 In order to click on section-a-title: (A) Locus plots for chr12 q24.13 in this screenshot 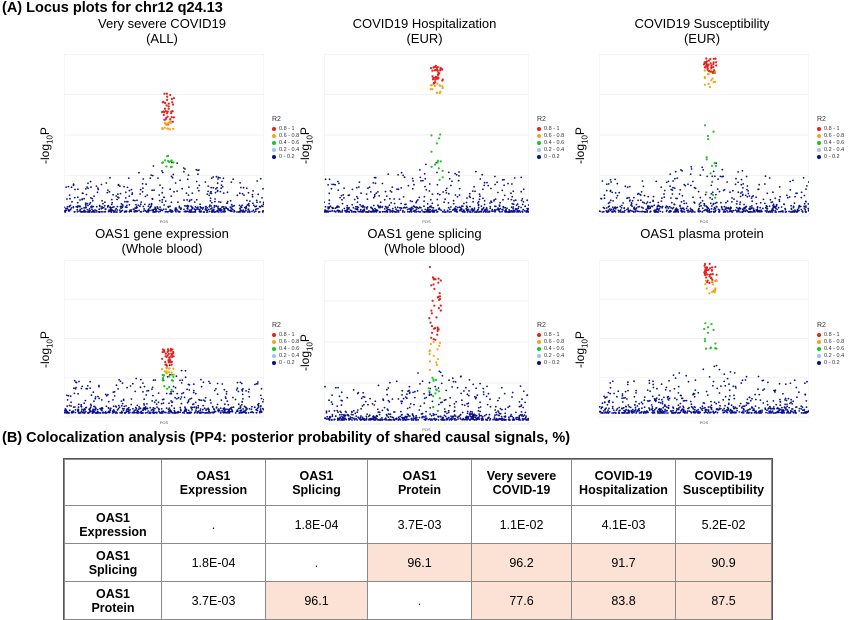, I will do `click(112, 8)`.